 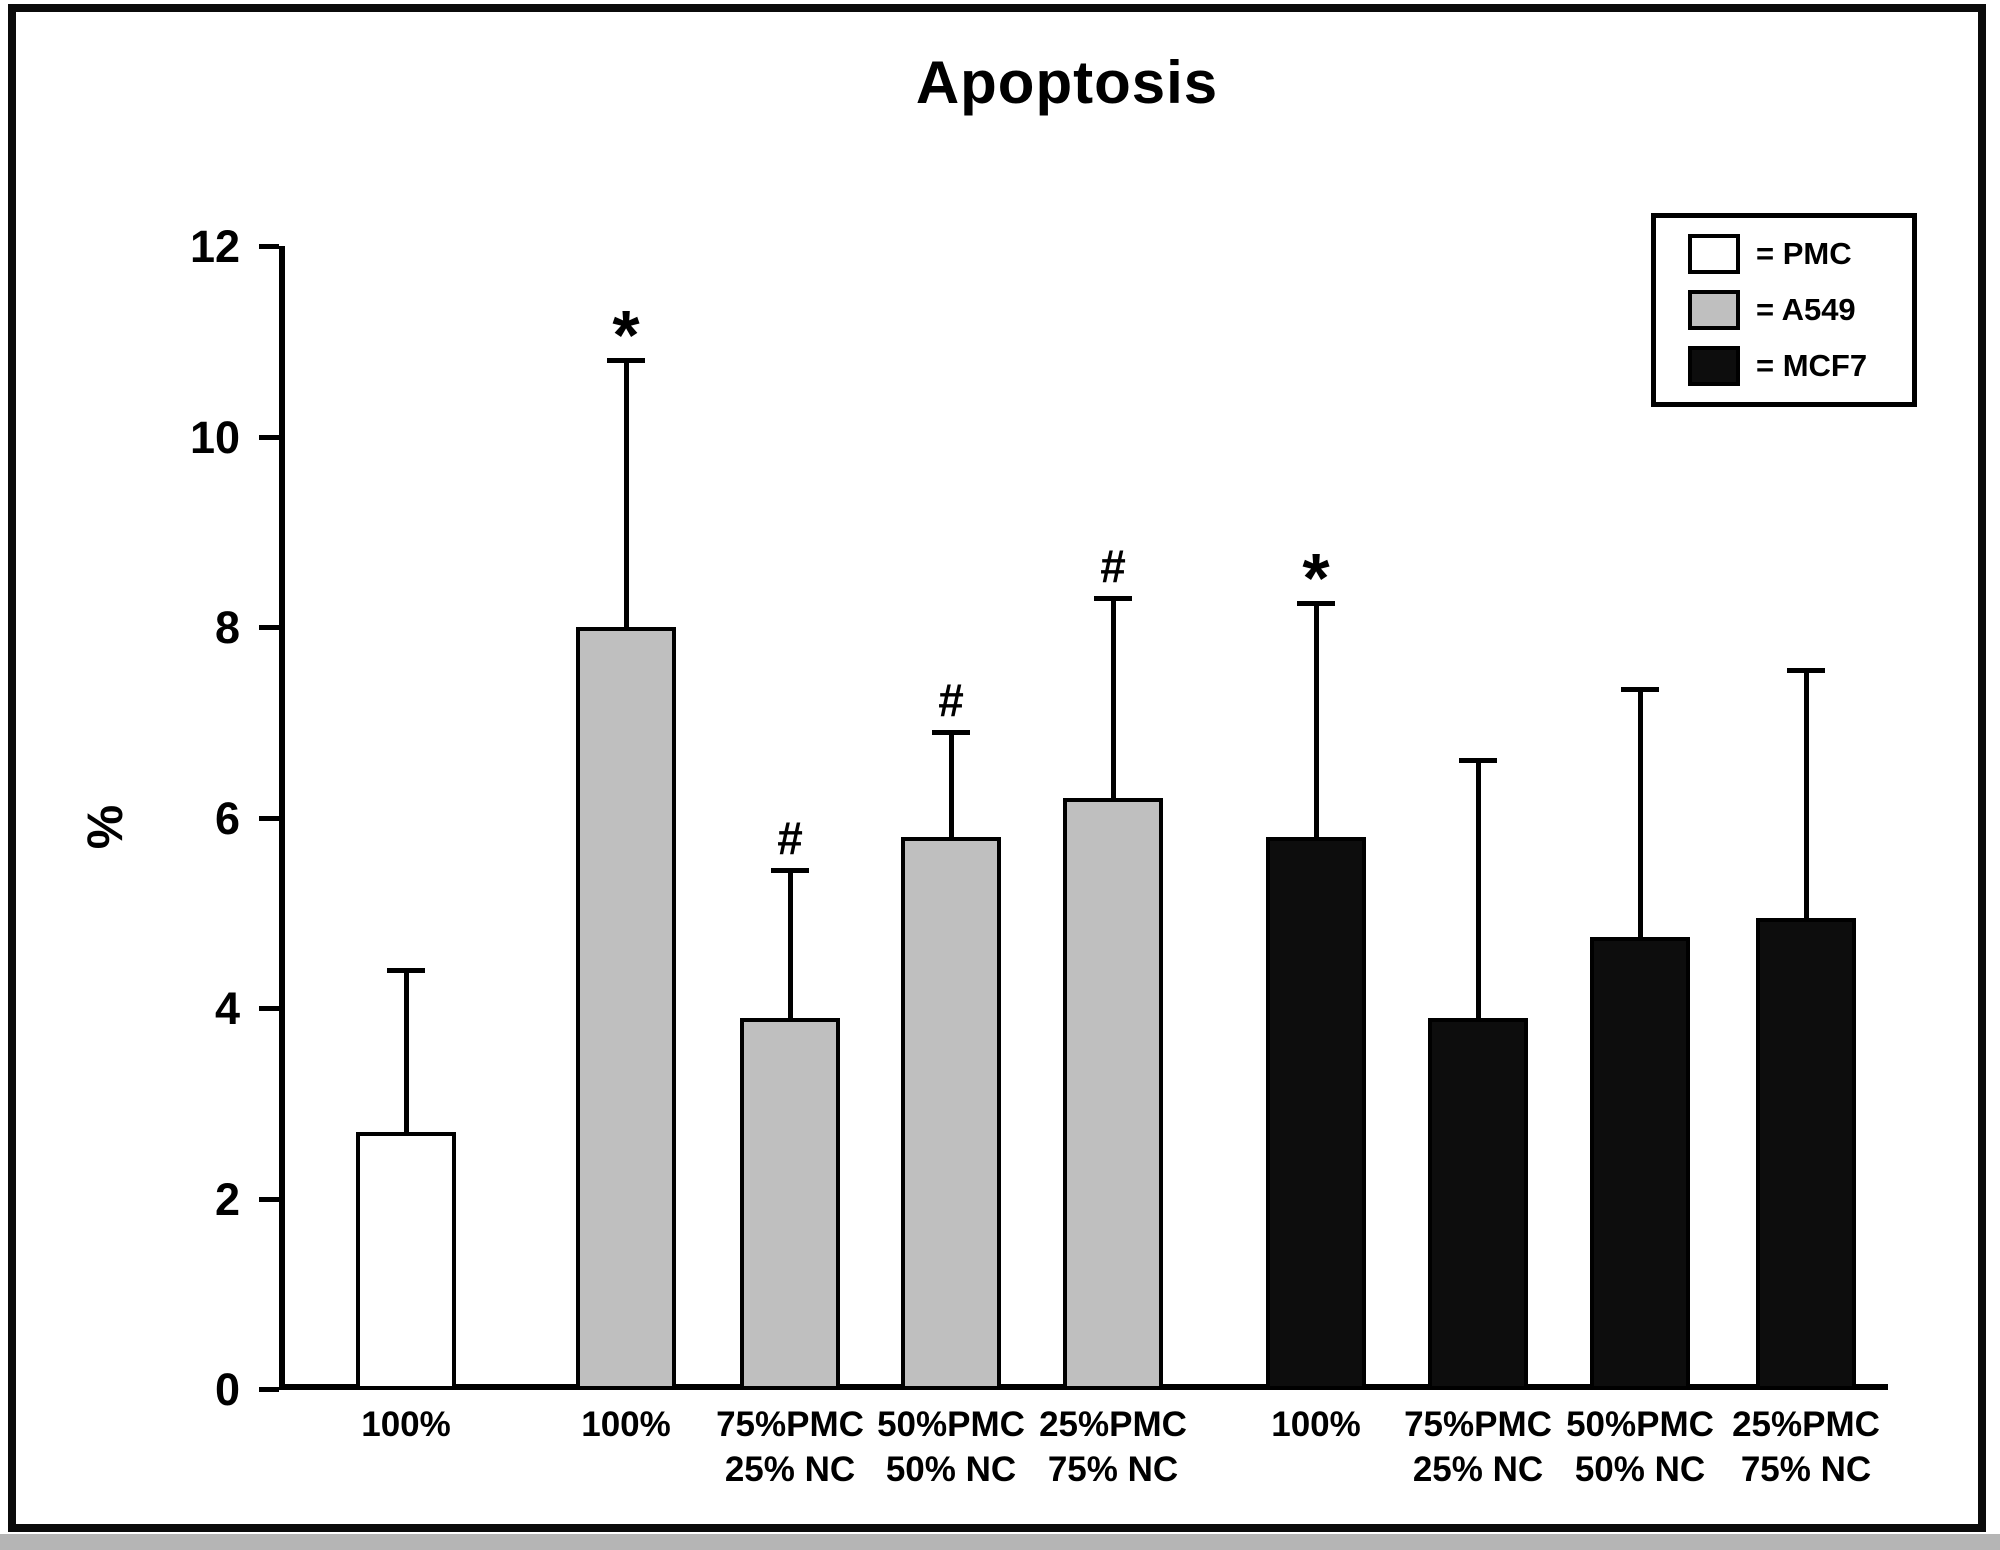 What do you see at coordinates (227, 1199) in the screenshot?
I see `y-tick-label: 2` at bounding box center [227, 1199].